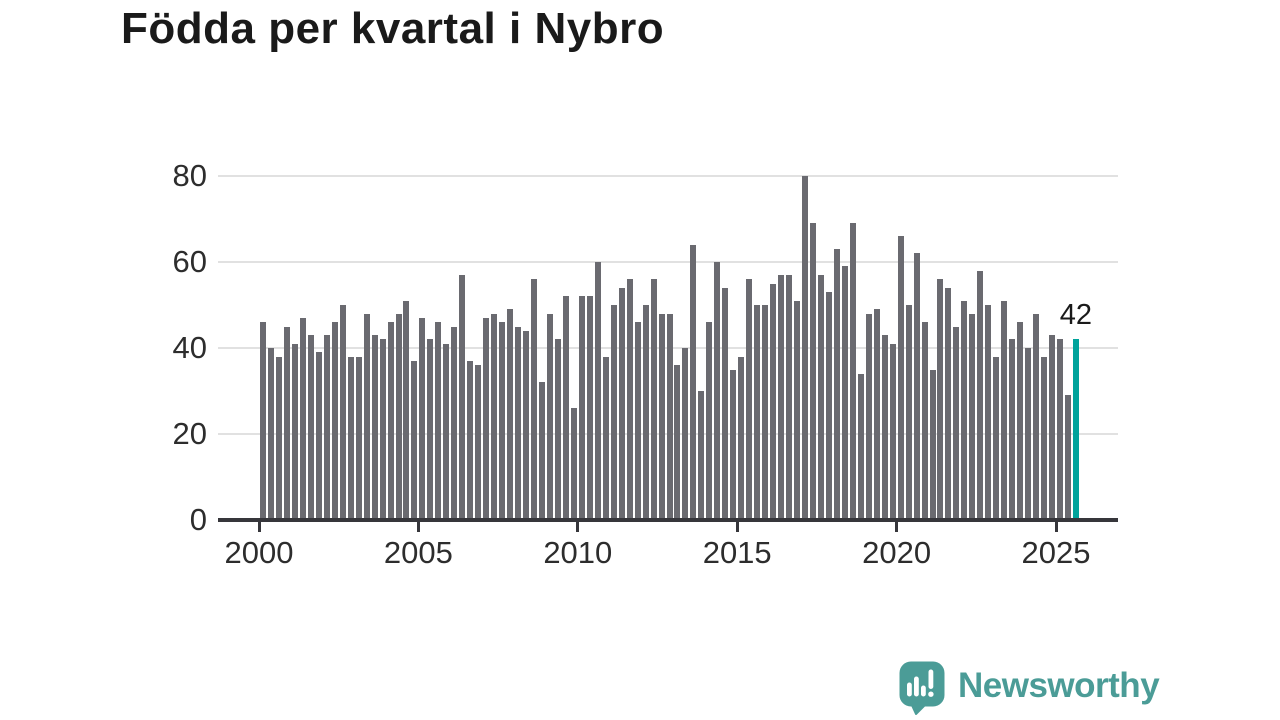 Image resolution: width=1280 pixels, height=720 pixels. Describe the element at coordinates (1059, 685) in the screenshot. I see `newsworthy-wordmark: Newsworthy` at that location.